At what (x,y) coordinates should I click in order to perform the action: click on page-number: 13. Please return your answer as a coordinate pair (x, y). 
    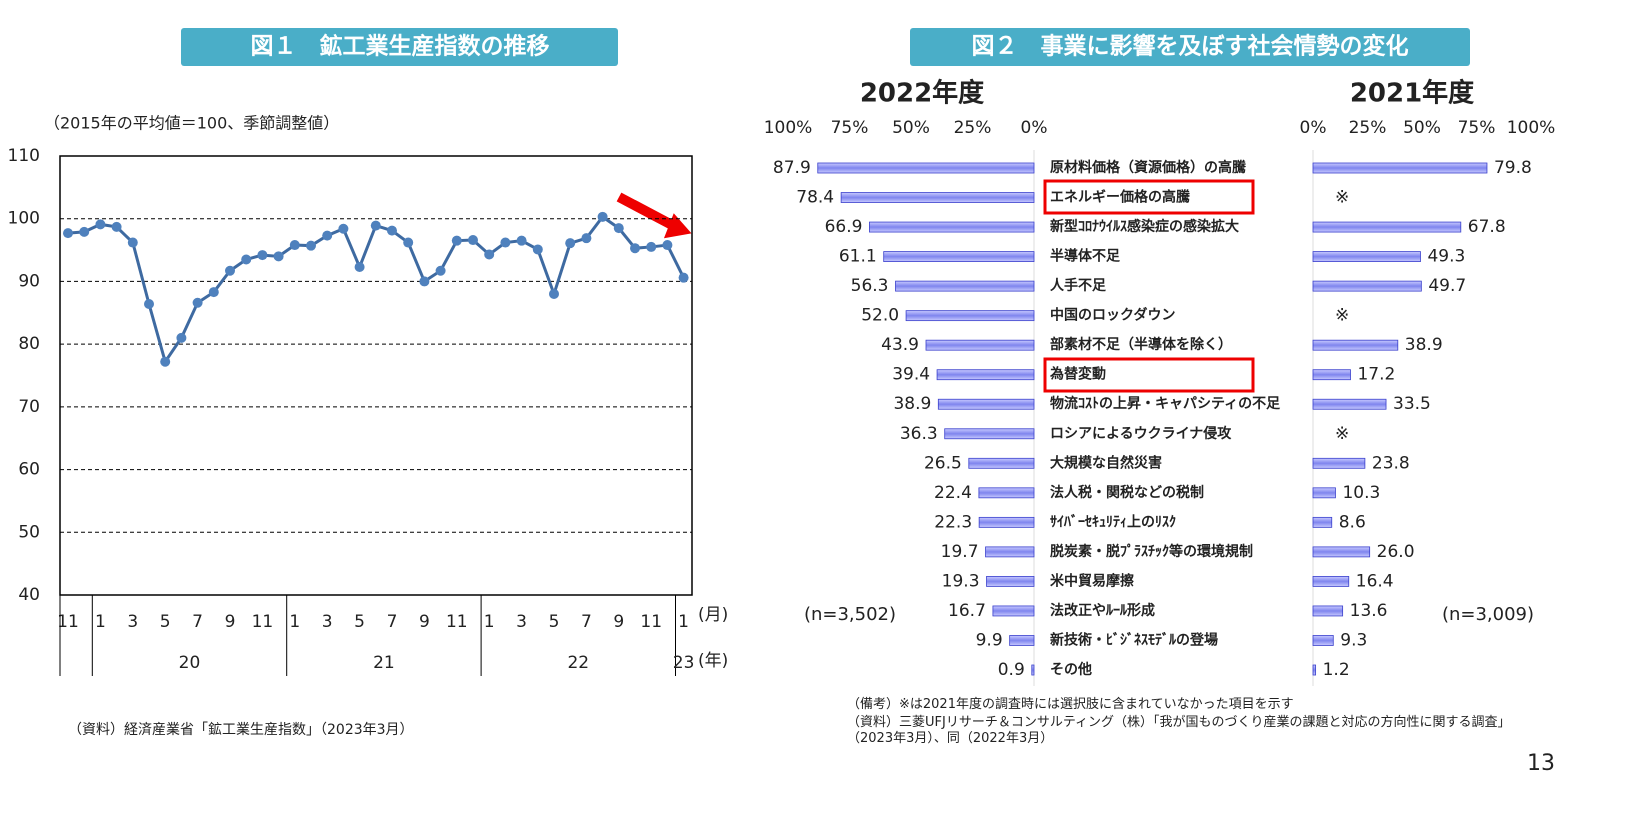
    Looking at the image, I should click on (1541, 763).